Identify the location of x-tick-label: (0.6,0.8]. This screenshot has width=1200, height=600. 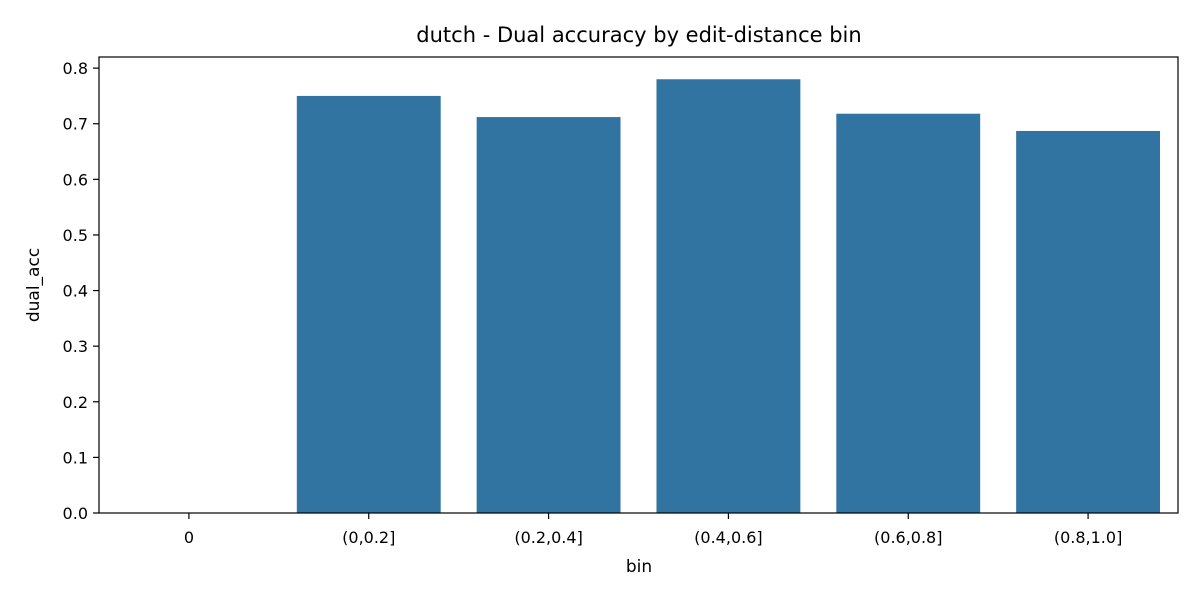
(908, 537).